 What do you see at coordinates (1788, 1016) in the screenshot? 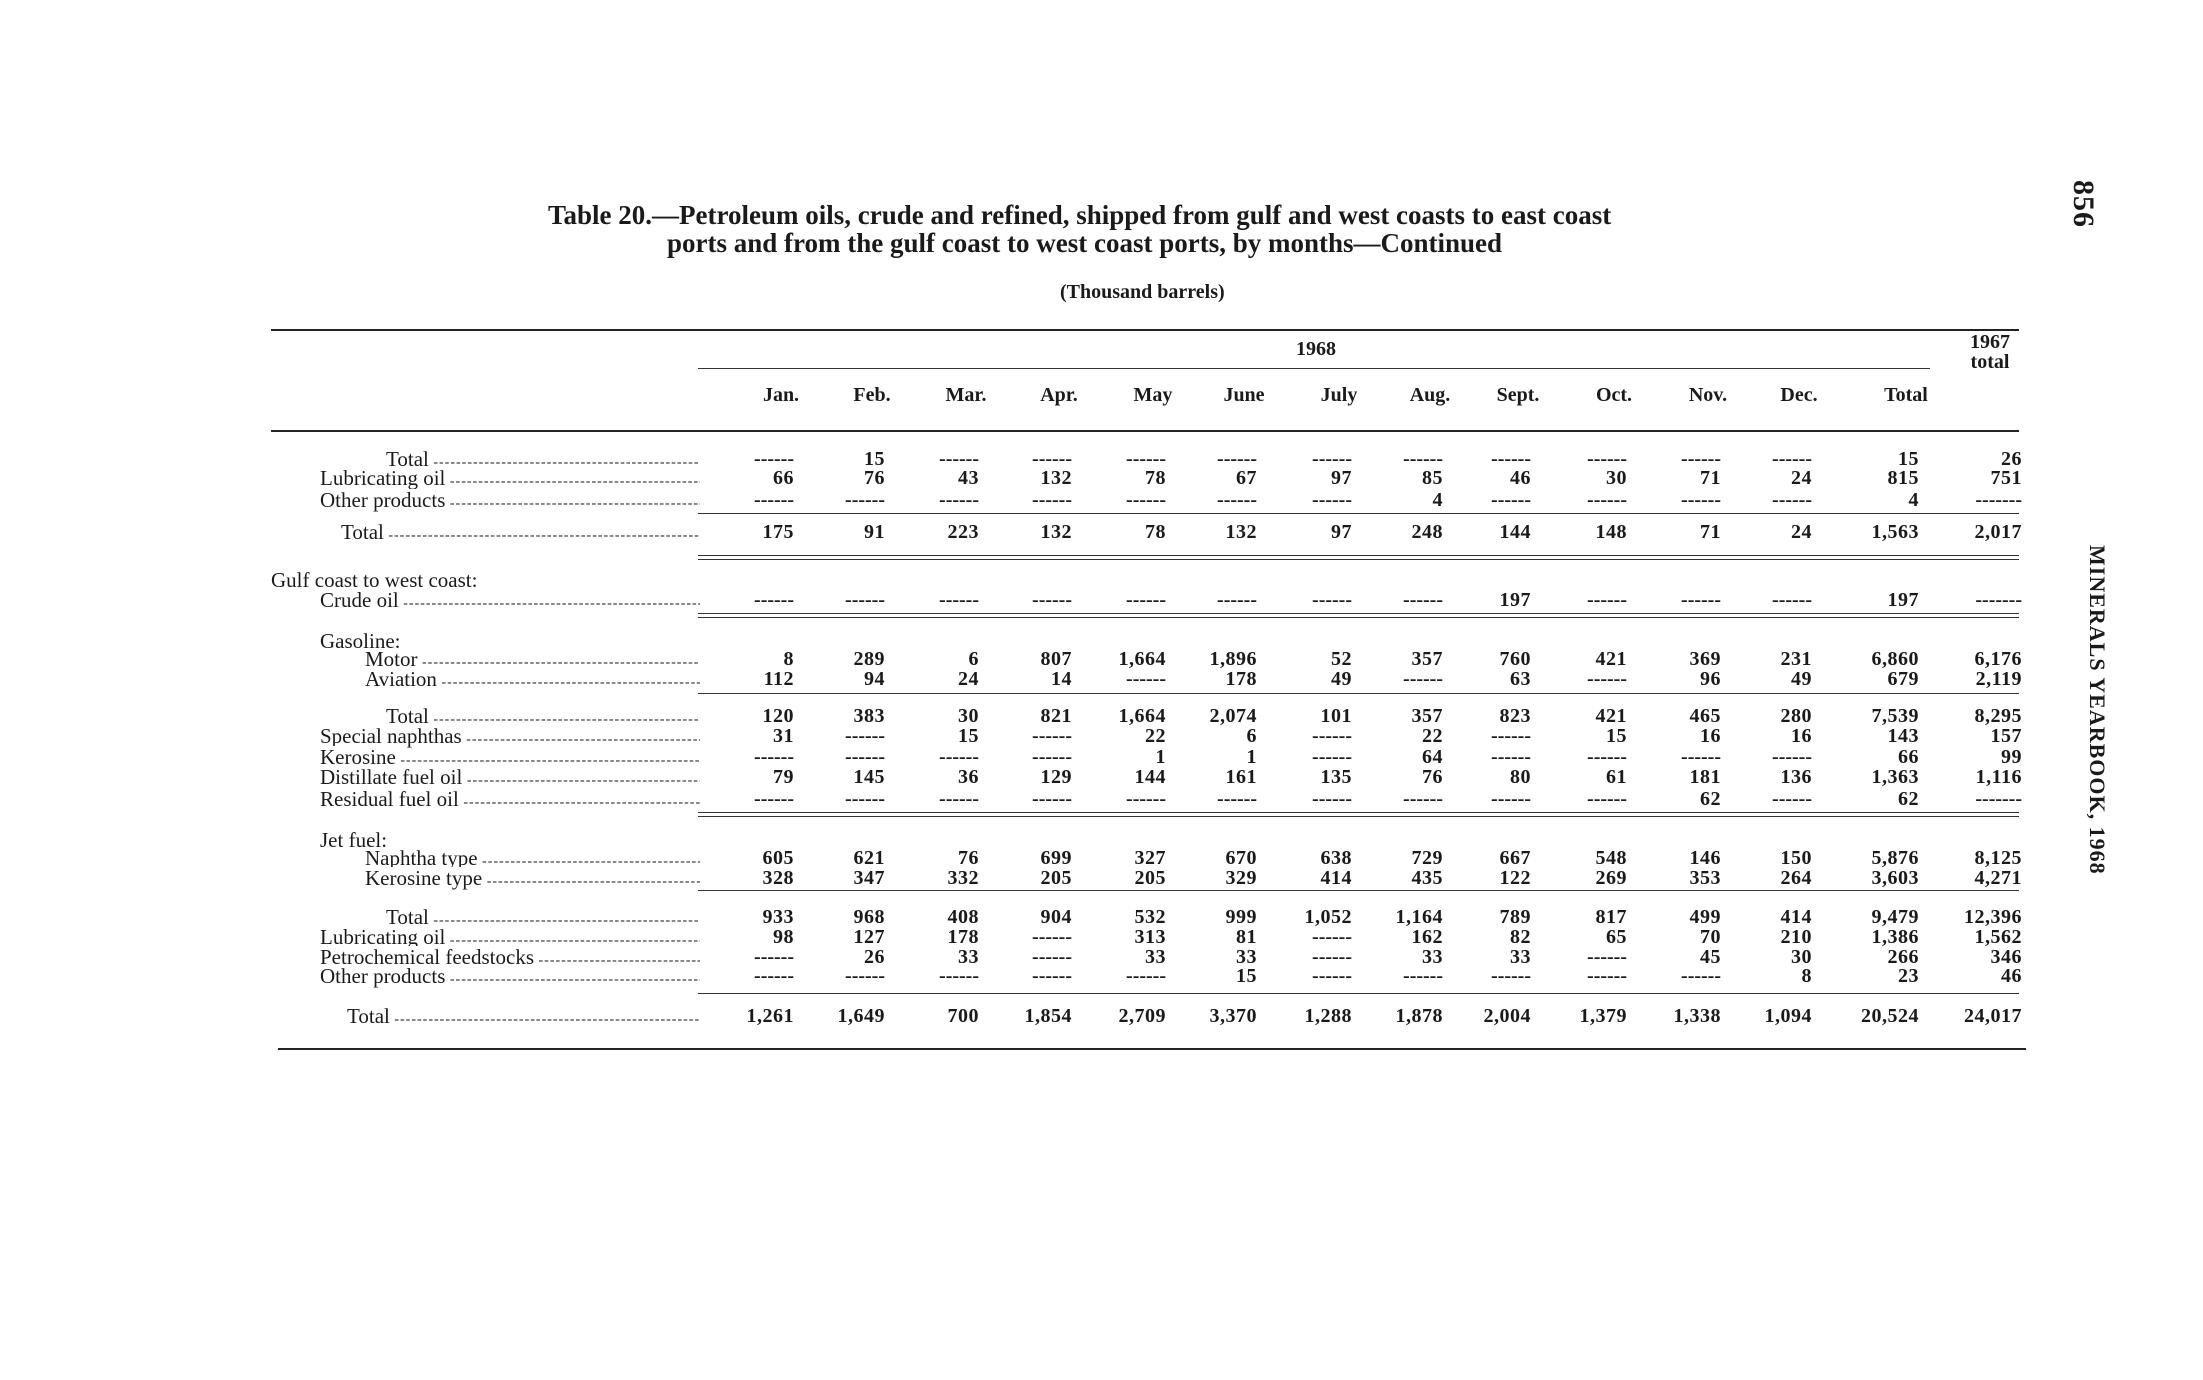
I see `table-cell: 1,094` at bounding box center [1788, 1016].